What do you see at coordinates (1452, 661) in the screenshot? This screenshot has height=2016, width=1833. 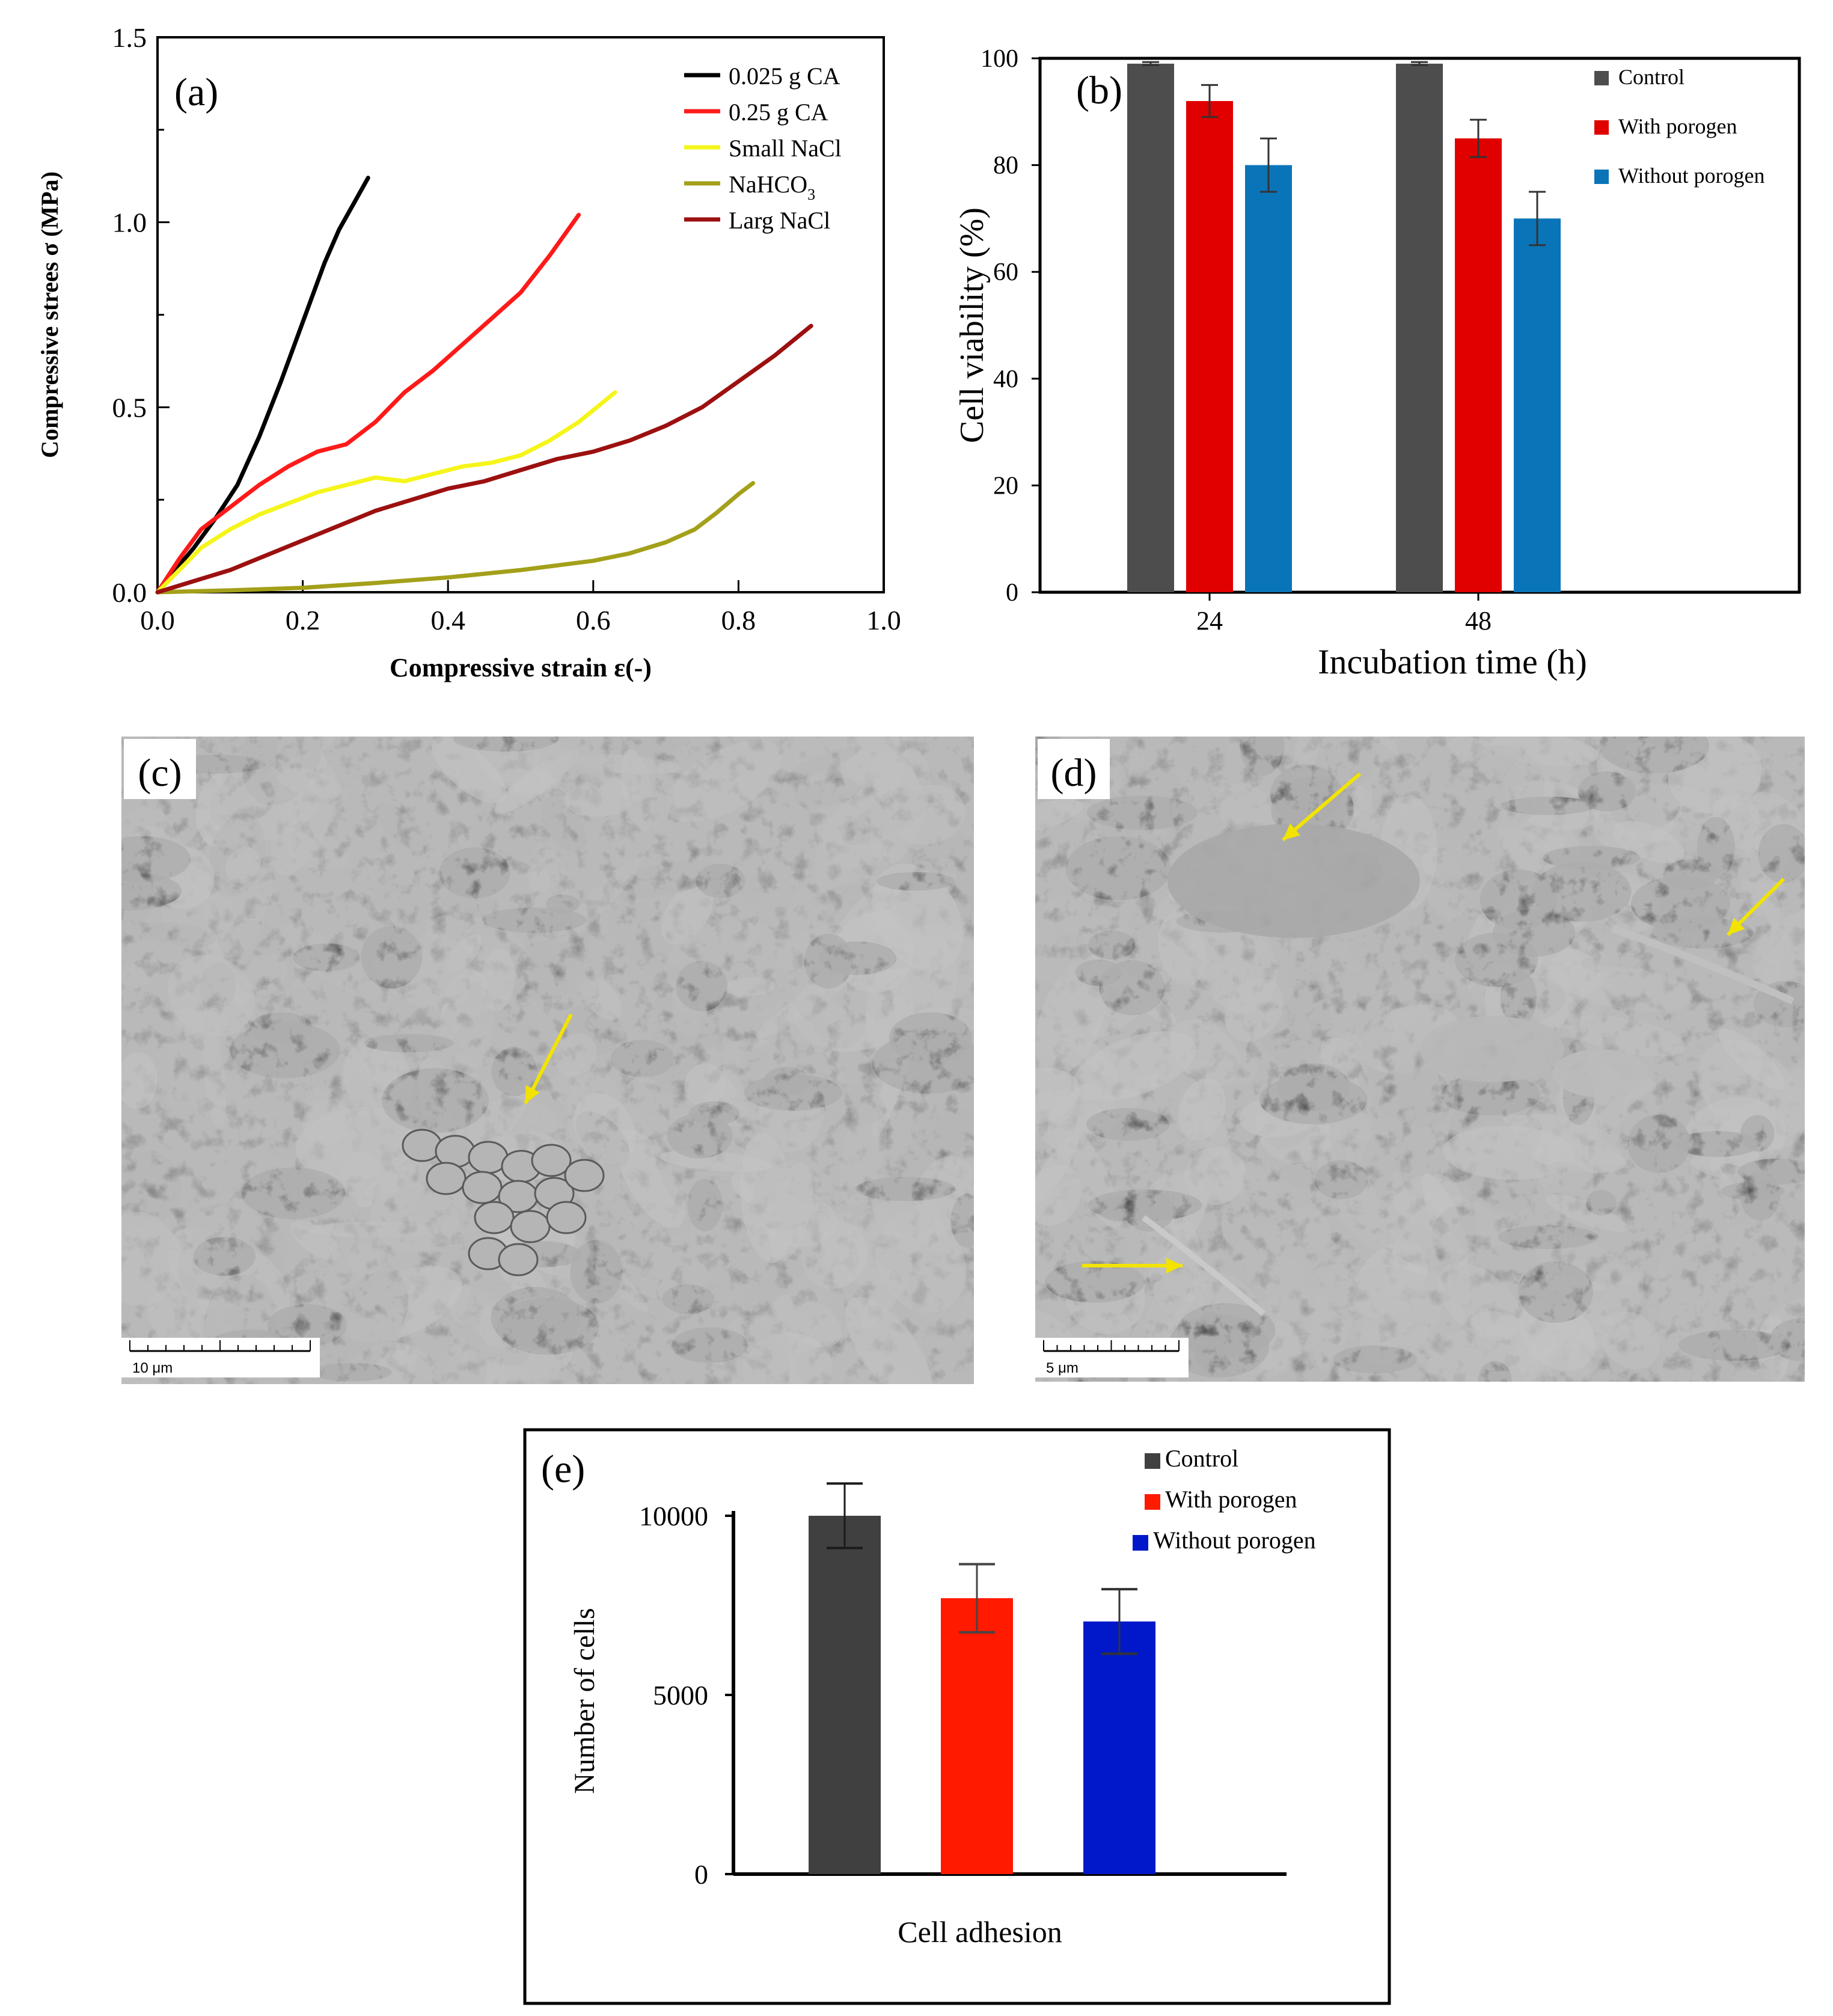 I see `x-axis-label-b: Incubation time (h)` at bounding box center [1452, 661].